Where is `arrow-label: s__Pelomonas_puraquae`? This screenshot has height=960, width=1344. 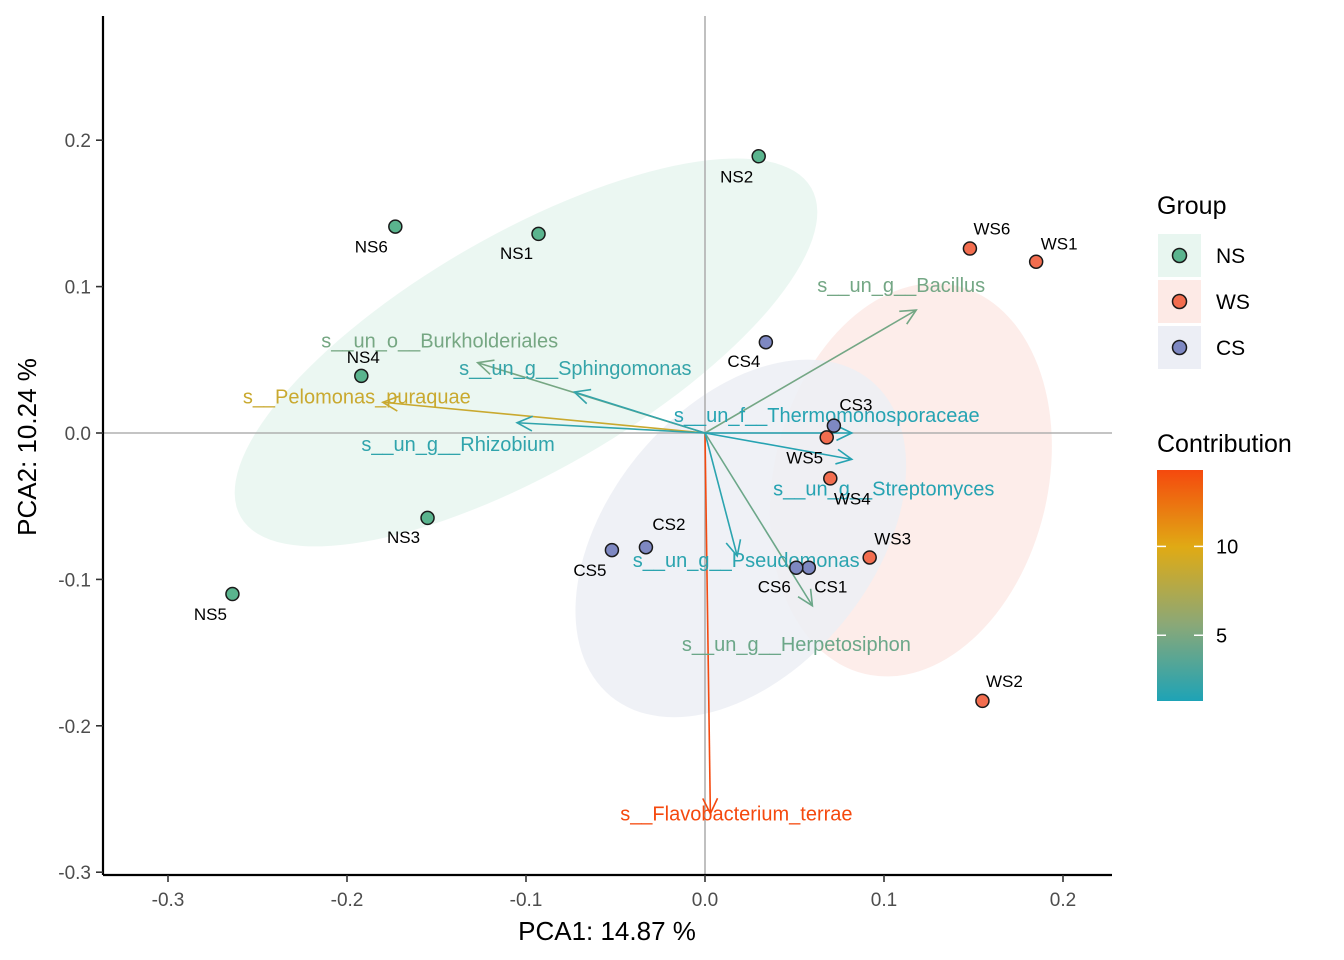
arrow-label: s__Pelomonas_puraquae is located at coordinates (357, 397).